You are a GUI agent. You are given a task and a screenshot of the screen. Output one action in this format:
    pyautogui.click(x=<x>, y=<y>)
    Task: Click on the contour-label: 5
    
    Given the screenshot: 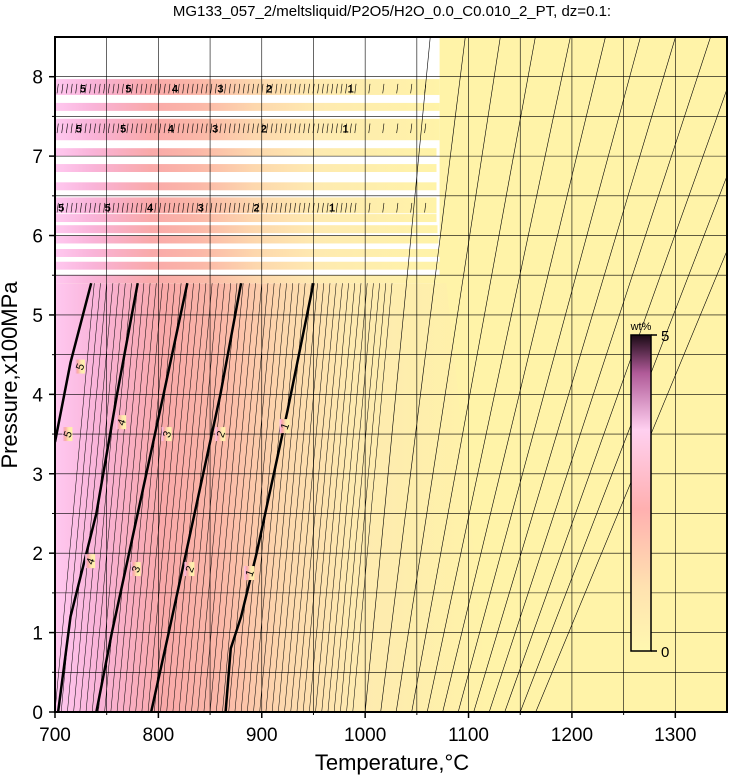 What is the action you would take?
    pyautogui.click(x=80, y=366)
    